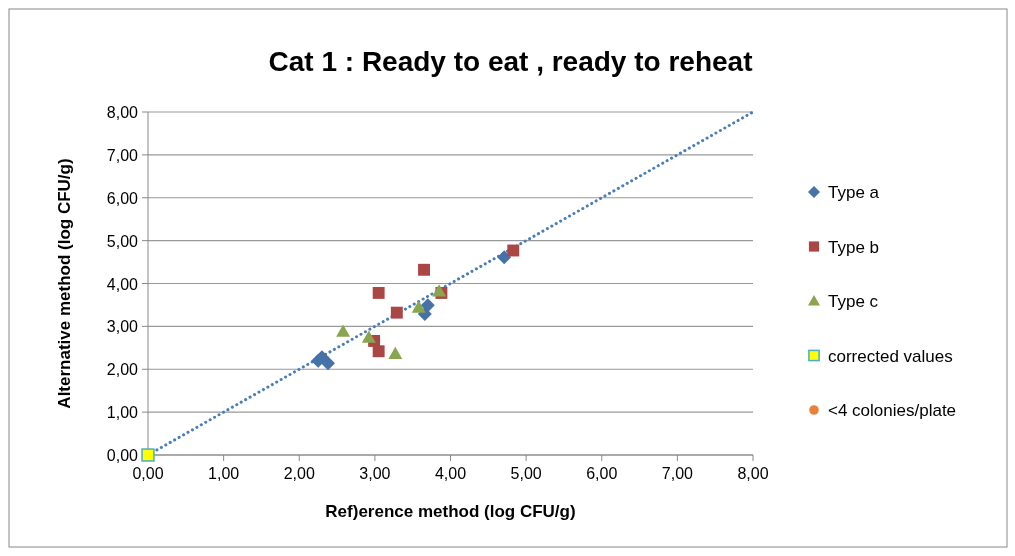 This screenshot has height=556, width=1015. Describe the element at coordinates (122, 198) in the screenshot. I see `y-tick-label: 6,00` at that location.